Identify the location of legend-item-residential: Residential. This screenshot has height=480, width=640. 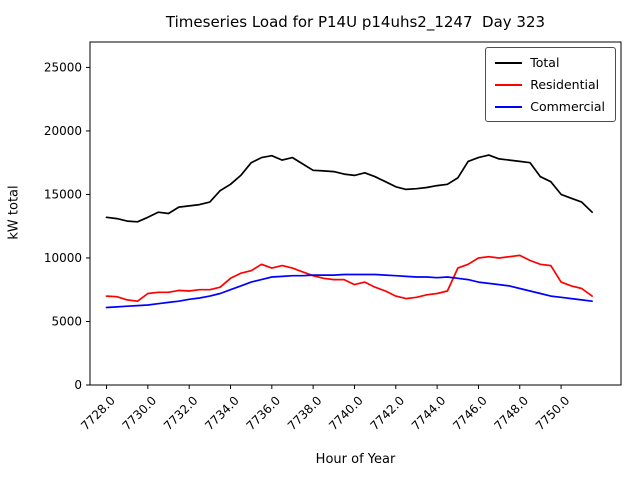
(550, 84).